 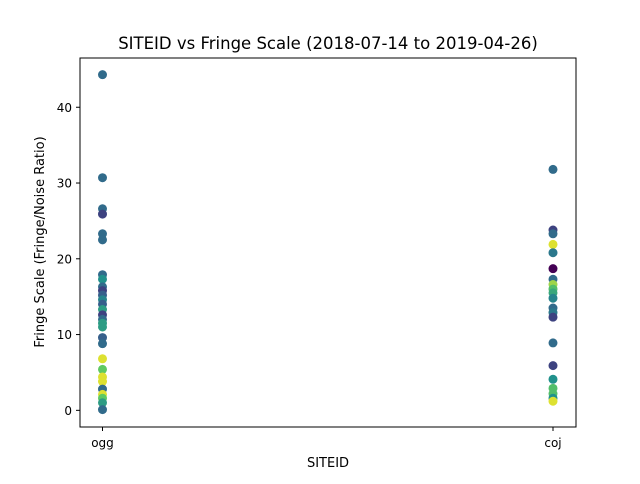 I want to click on y-tick-label: 30, so click(x=64, y=184).